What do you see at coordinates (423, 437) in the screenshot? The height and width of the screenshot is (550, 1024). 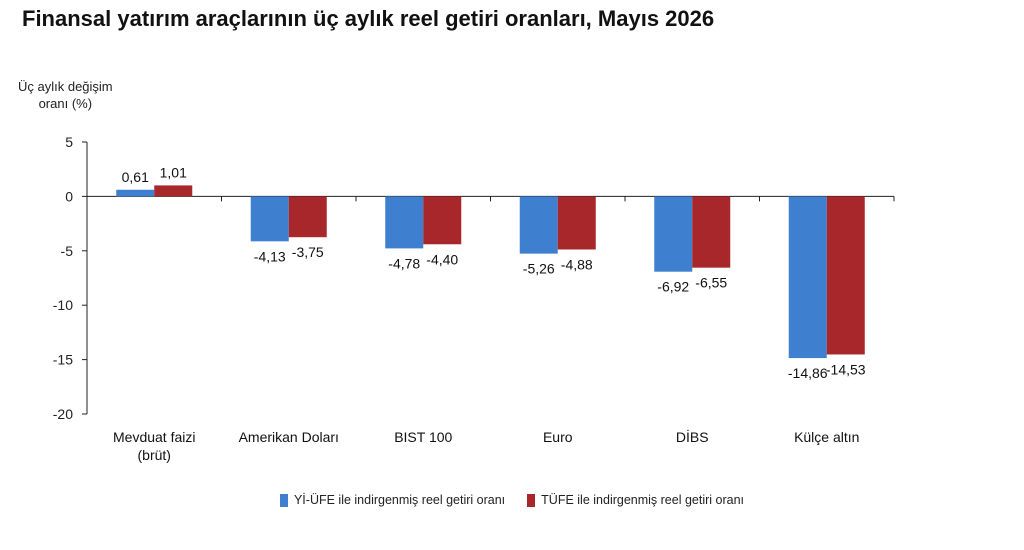 I see `category-label: BIST 100` at bounding box center [423, 437].